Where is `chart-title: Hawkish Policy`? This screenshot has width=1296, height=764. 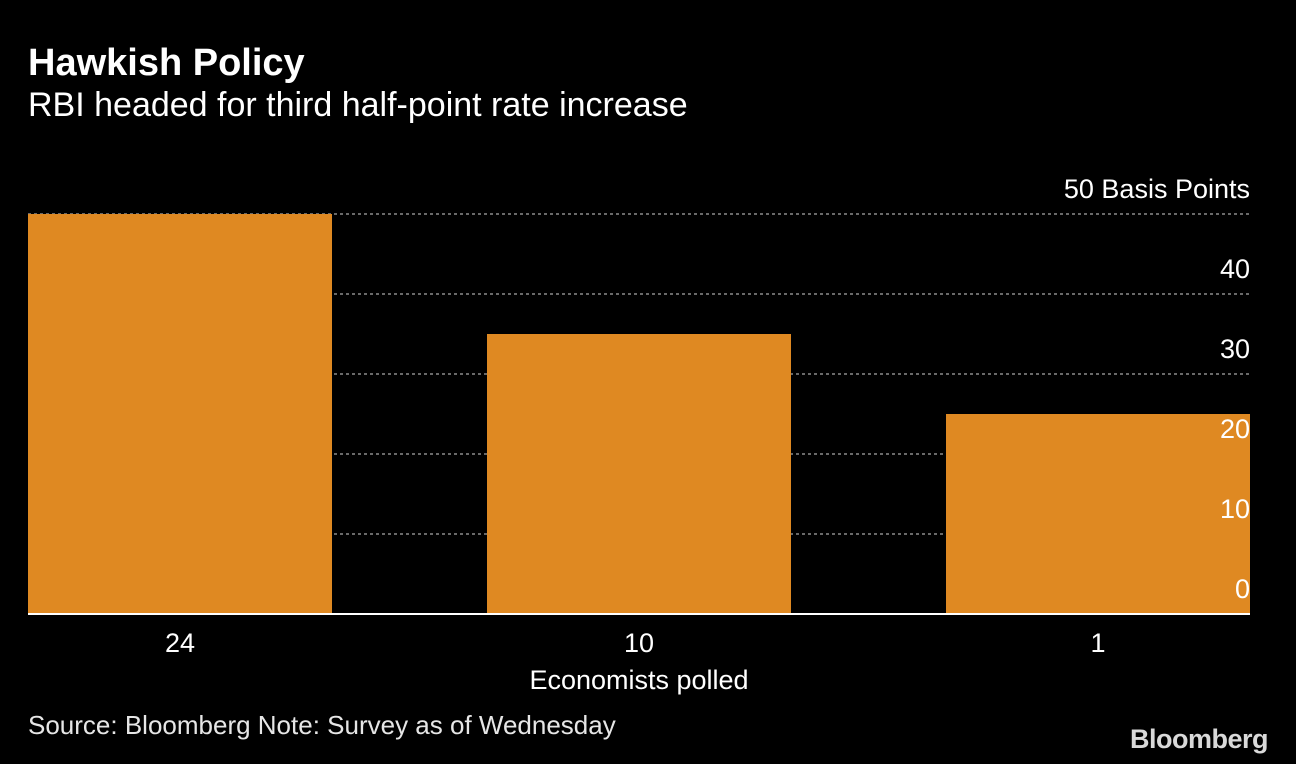
chart-title: Hawkish Policy is located at coordinates (166, 63).